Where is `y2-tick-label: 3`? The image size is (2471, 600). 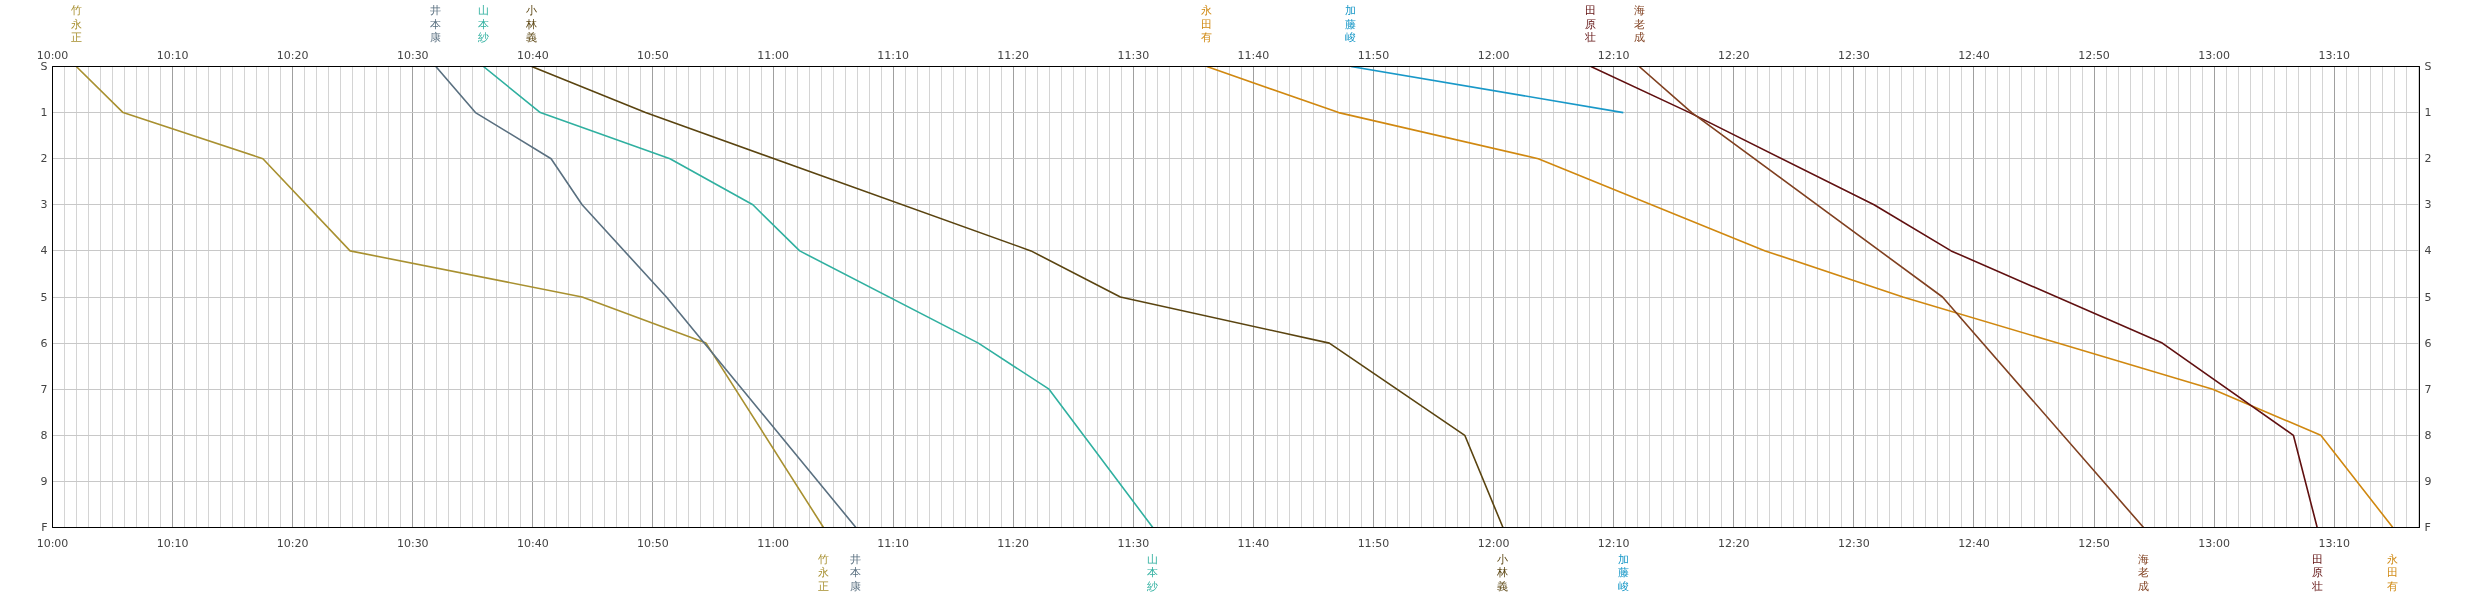
y2-tick-label: 3 is located at coordinates (2428, 205).